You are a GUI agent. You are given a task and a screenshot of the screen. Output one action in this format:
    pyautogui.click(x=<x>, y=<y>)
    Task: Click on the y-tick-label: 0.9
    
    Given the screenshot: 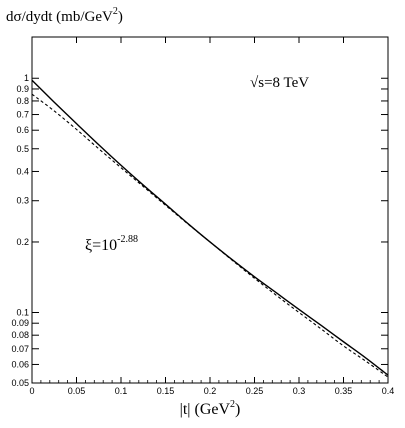 What is the action you would take?
    pyautogui.click(x=22, y=89)
    